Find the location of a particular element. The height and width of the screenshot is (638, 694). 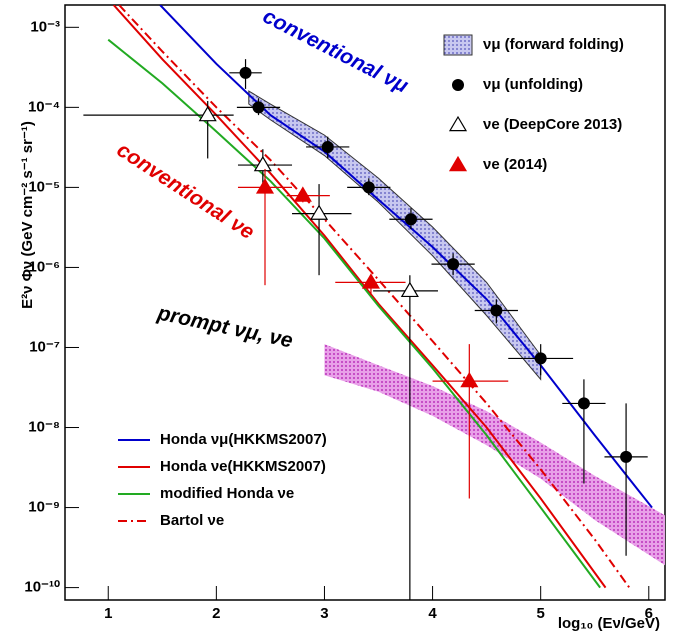

x-tick-label: 2 is located at coordinates (216, 613).